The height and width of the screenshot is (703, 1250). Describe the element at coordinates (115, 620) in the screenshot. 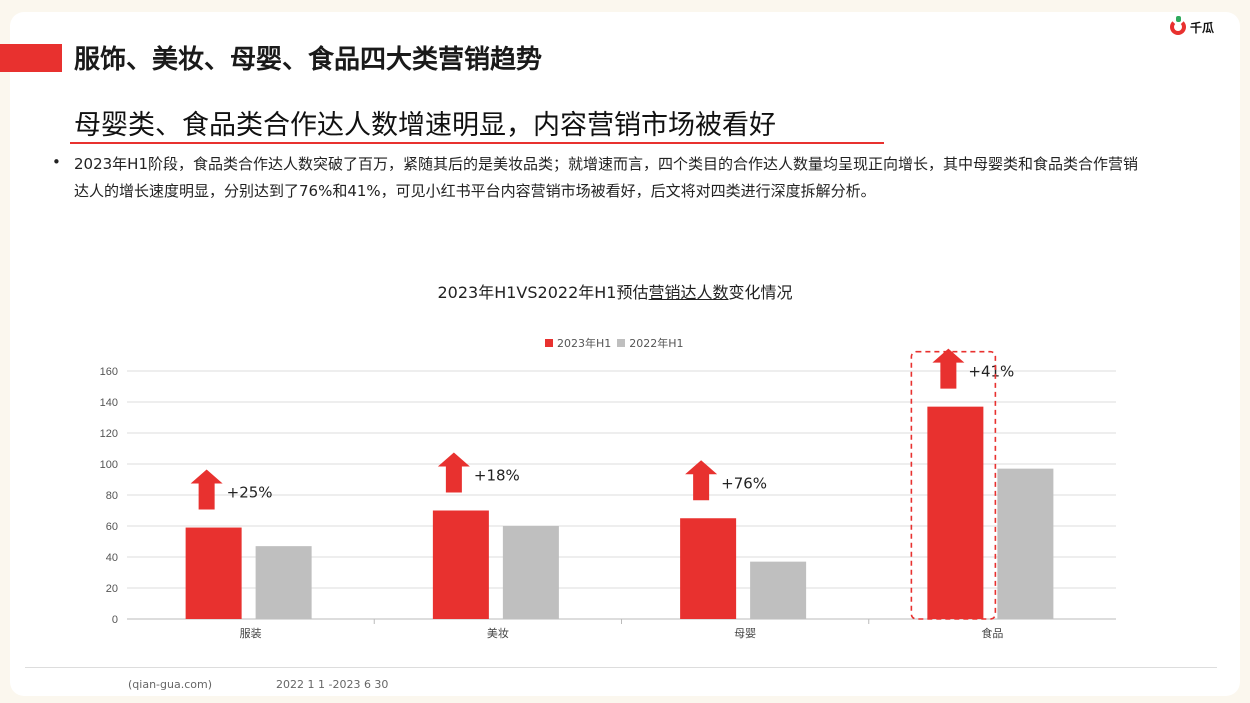

I see `y-tick-label: 0` at that location.